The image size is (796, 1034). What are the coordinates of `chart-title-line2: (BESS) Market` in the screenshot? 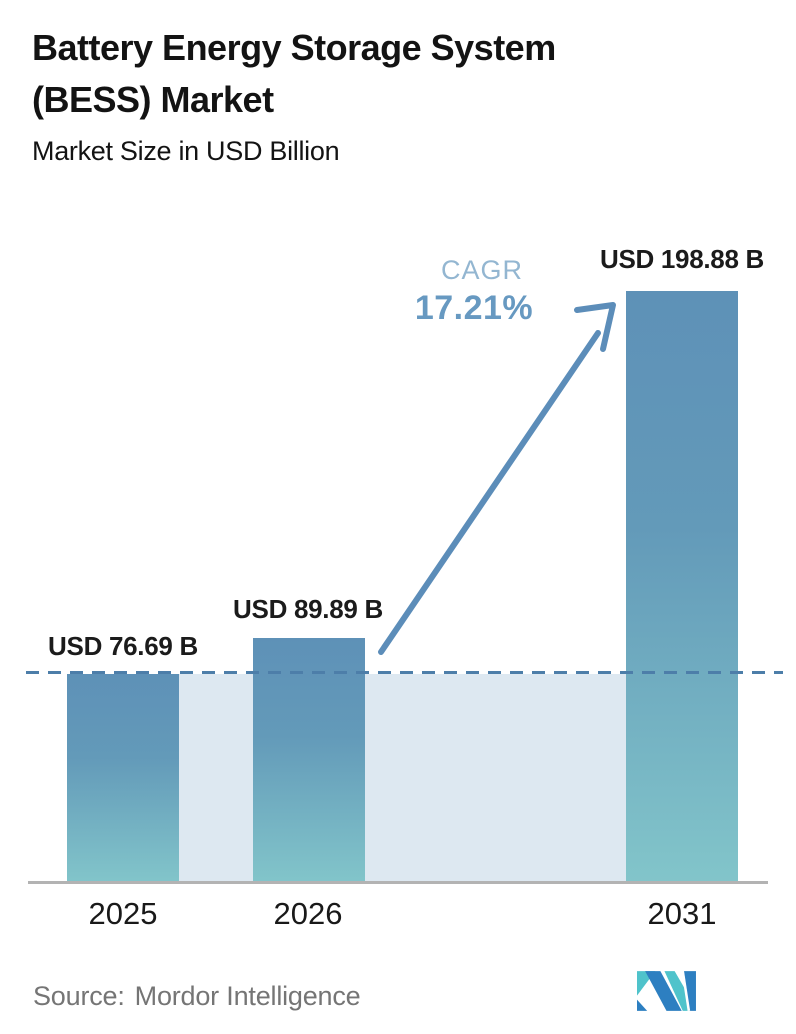 It's located at (153, 99).